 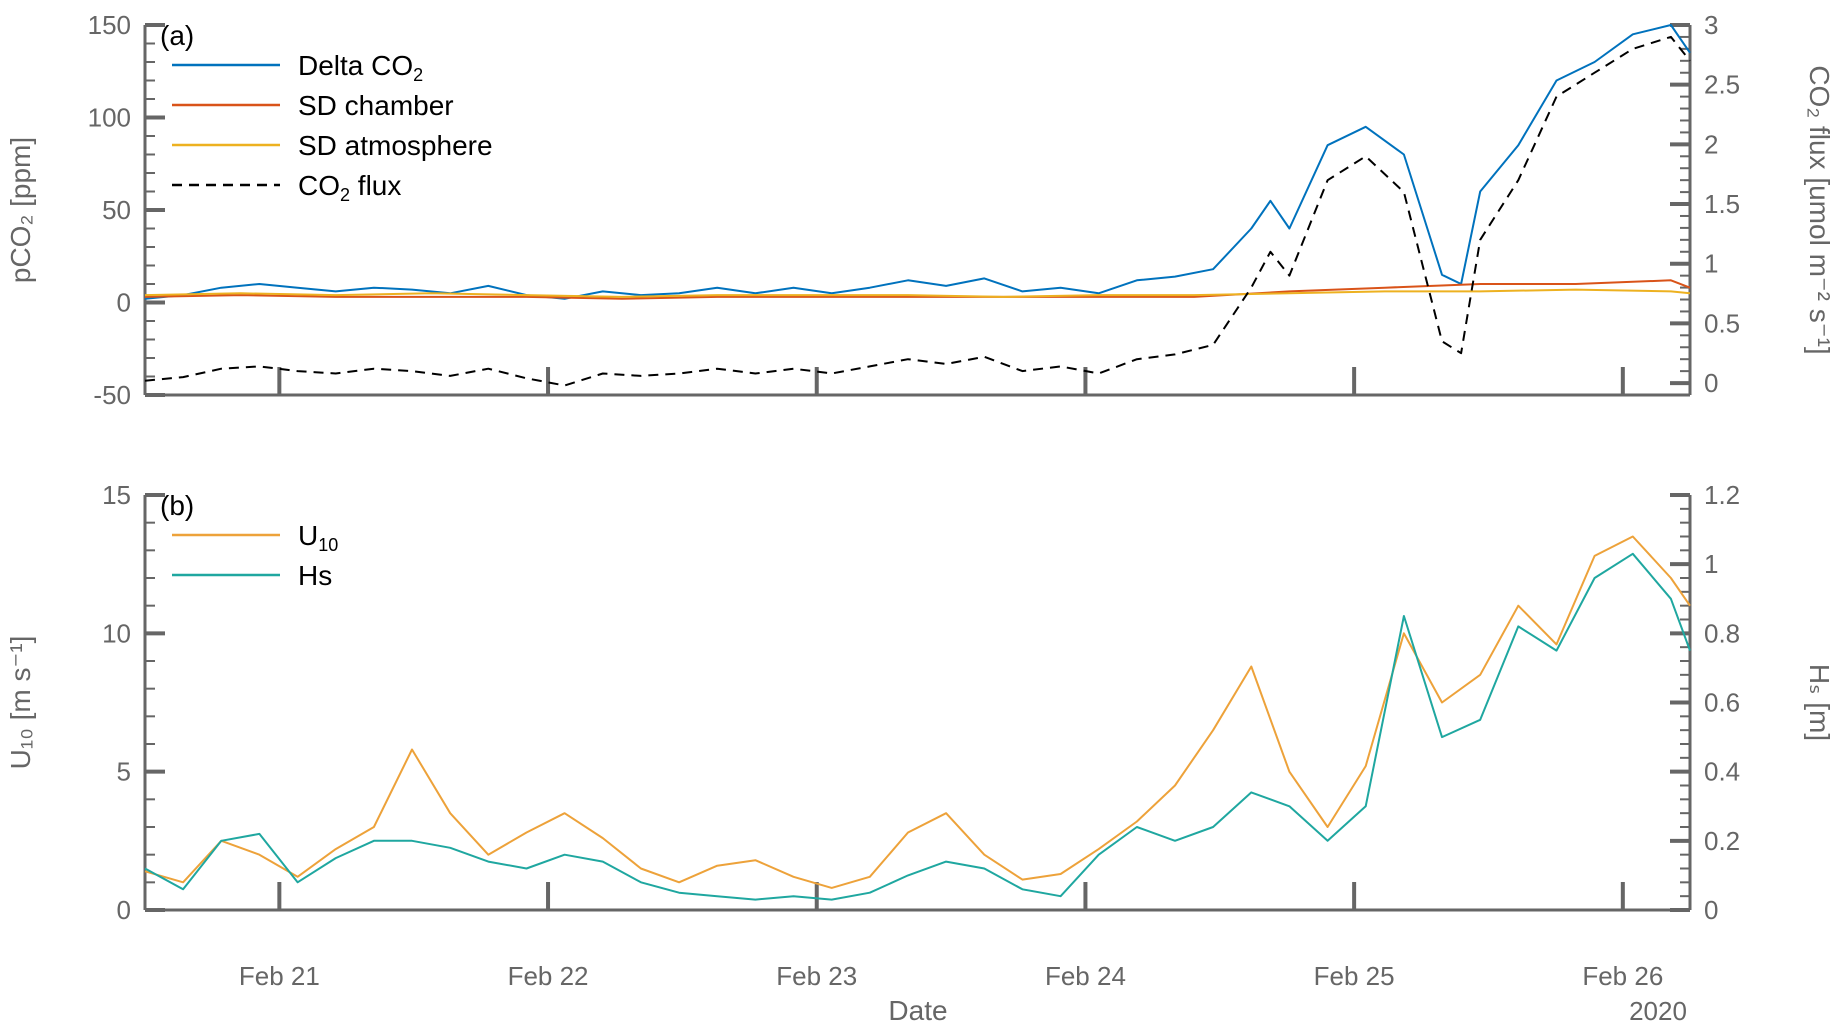 What do you see at coordinates (917, 1010) in the screenshot?
I see `x-axis-title: Date` at bounding box center [917, 1010].